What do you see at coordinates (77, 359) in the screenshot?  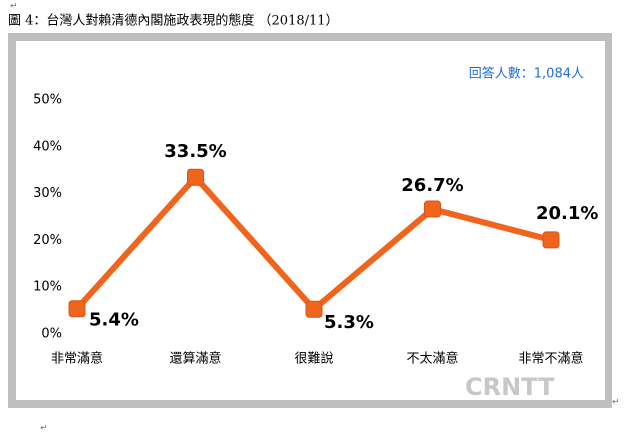 I see `x-tick-label: 非常滿意` at bounding box center [77, 359].